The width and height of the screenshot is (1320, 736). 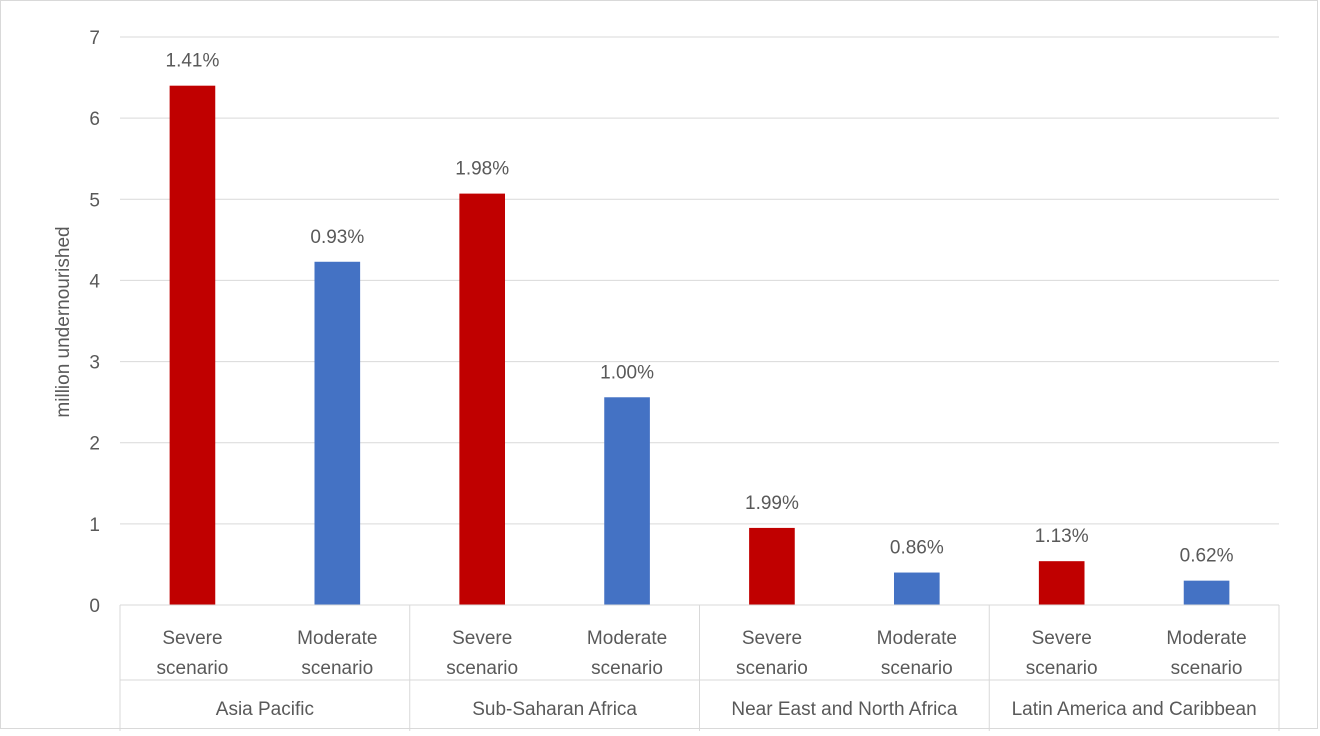 I want to click on y-tick-label: 2, so click(x=94, y=444).